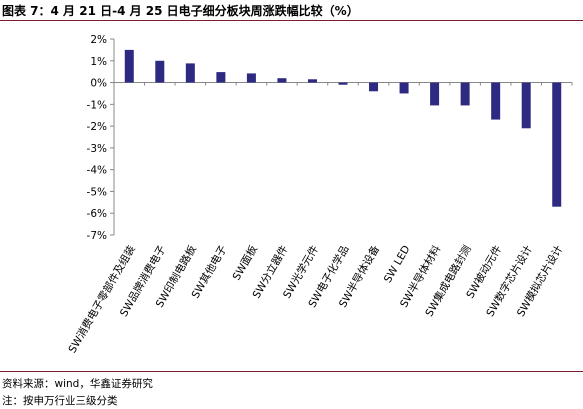 Image resolution: width=583 pixels, height=409 pixels. What do you see at coordinates (397, 264) in the screenshot?
I see `x-tick-label: SW LED` at bounding box center [397, 264].